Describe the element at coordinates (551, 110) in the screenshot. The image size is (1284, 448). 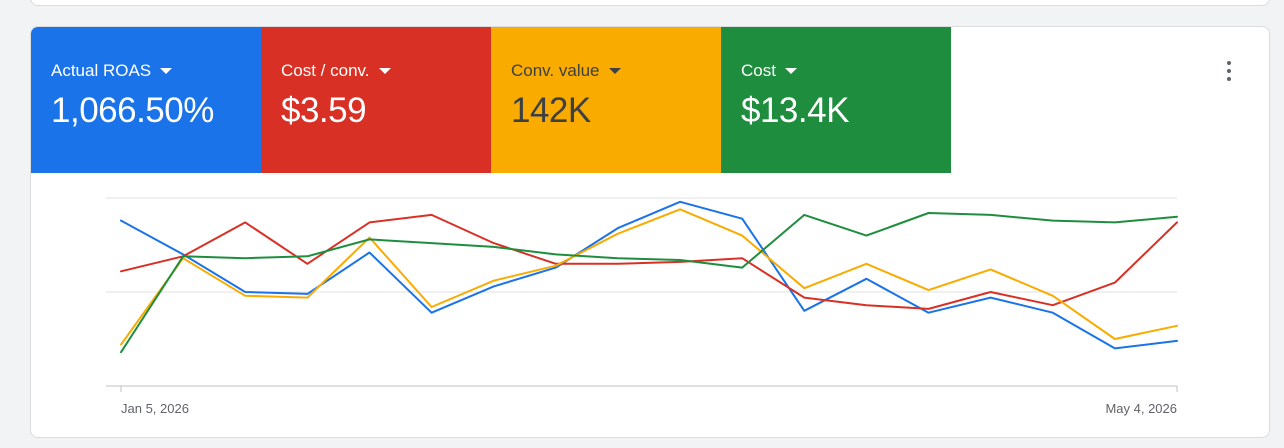
I see `metric-value: 142K` at that location.